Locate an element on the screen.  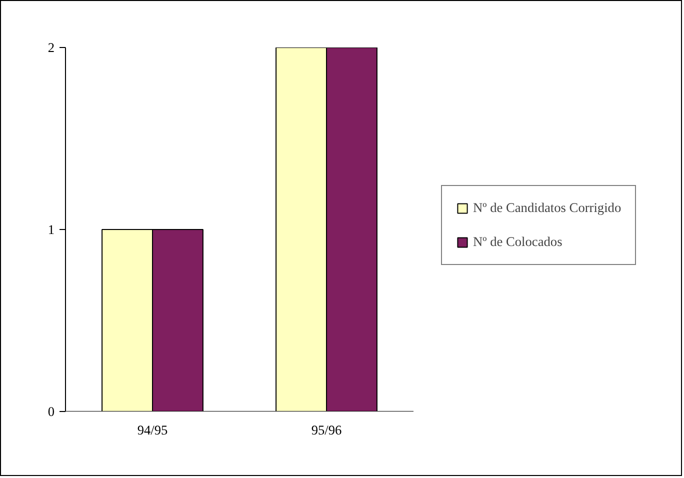
y-tick-label: 2 is located at coordinates (51, 47).